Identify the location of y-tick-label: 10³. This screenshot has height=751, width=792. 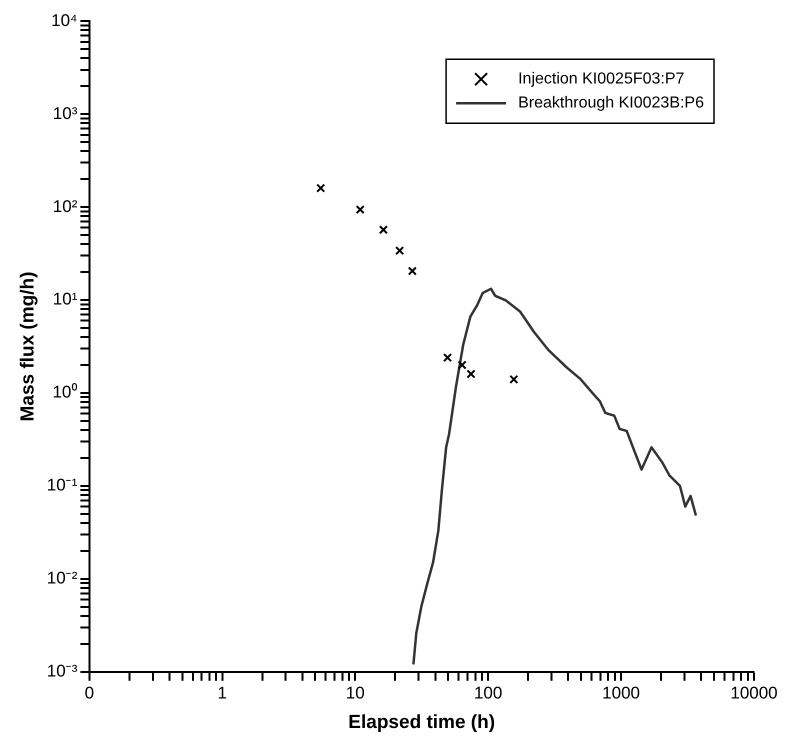
(65, 113).